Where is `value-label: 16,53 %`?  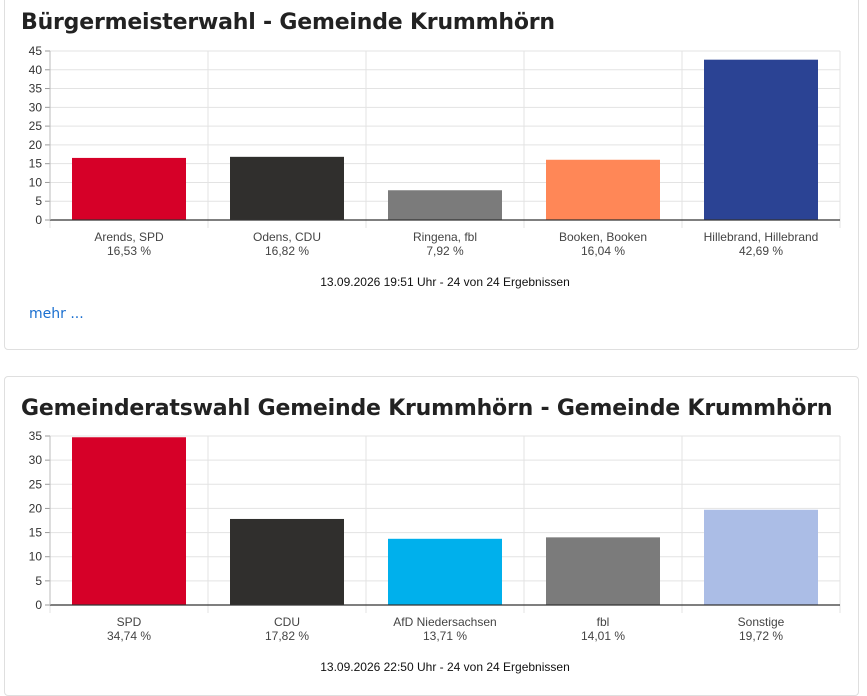
value-label: 16,53 % is located at coordinates (129, 251).